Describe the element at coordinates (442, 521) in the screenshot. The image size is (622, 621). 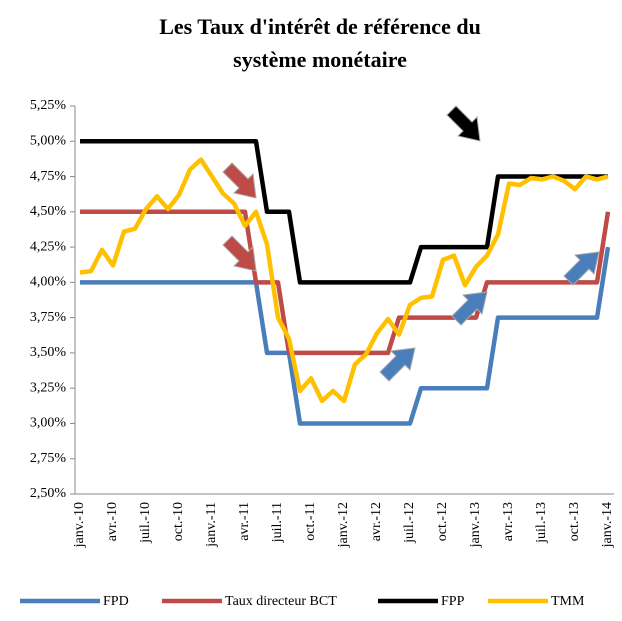
I see `x-tick-label: oct.-12` at that location.